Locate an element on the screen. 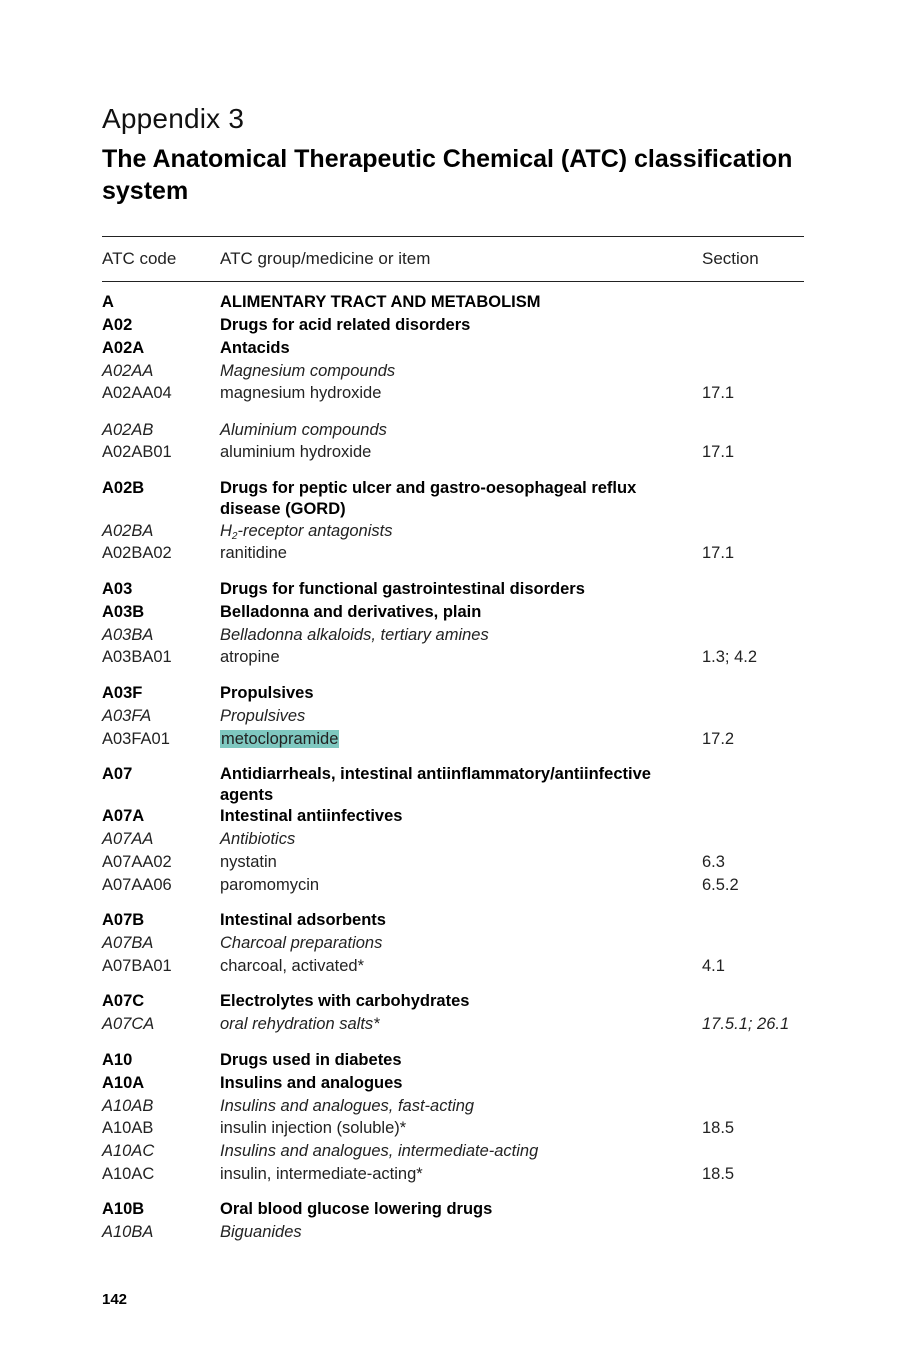 The width and height of the screenshot is (908, 1361). section-cell: 17.2 is located at coordinates (718, 739).